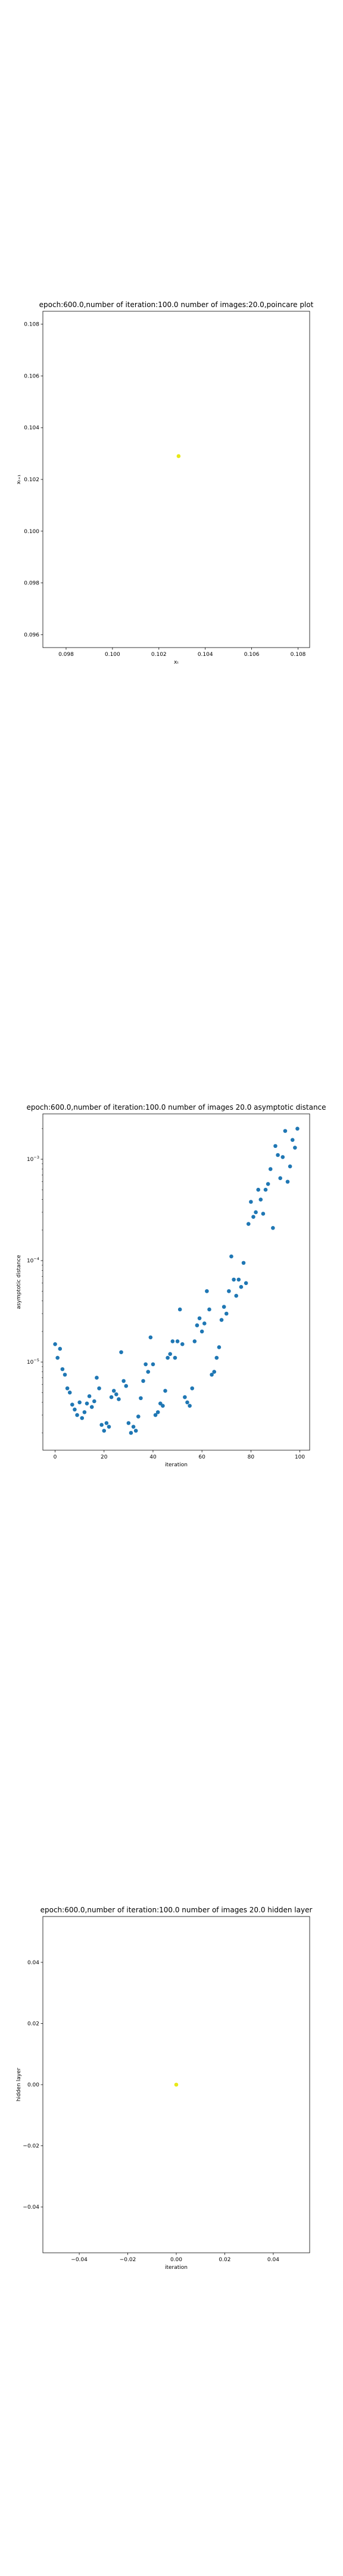  I want to click on x-tick-label: 0.100, so click(113, 655).